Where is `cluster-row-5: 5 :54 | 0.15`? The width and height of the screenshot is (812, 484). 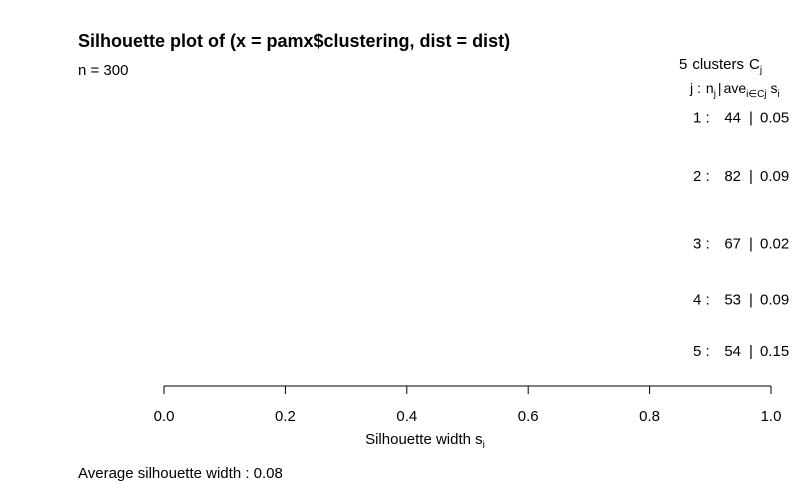 cluster-row-5: 5 :54 | 0.15 is located at coordinates (741, 351).